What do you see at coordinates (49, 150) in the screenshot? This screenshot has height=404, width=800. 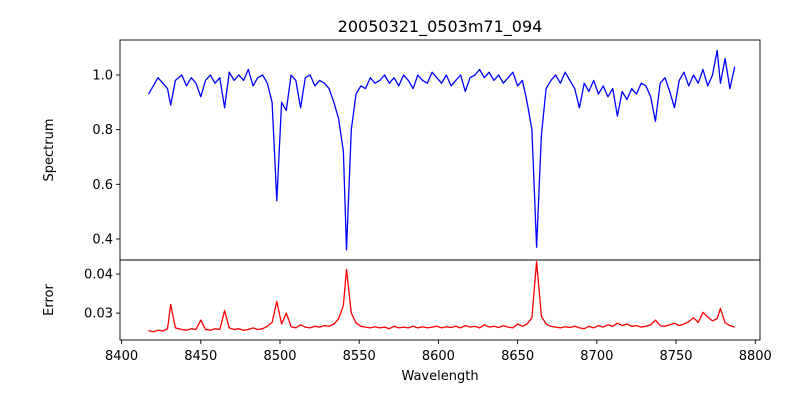 I see `spectrum-y-axis-label: Spectrum` at bounding box center [49, 150].